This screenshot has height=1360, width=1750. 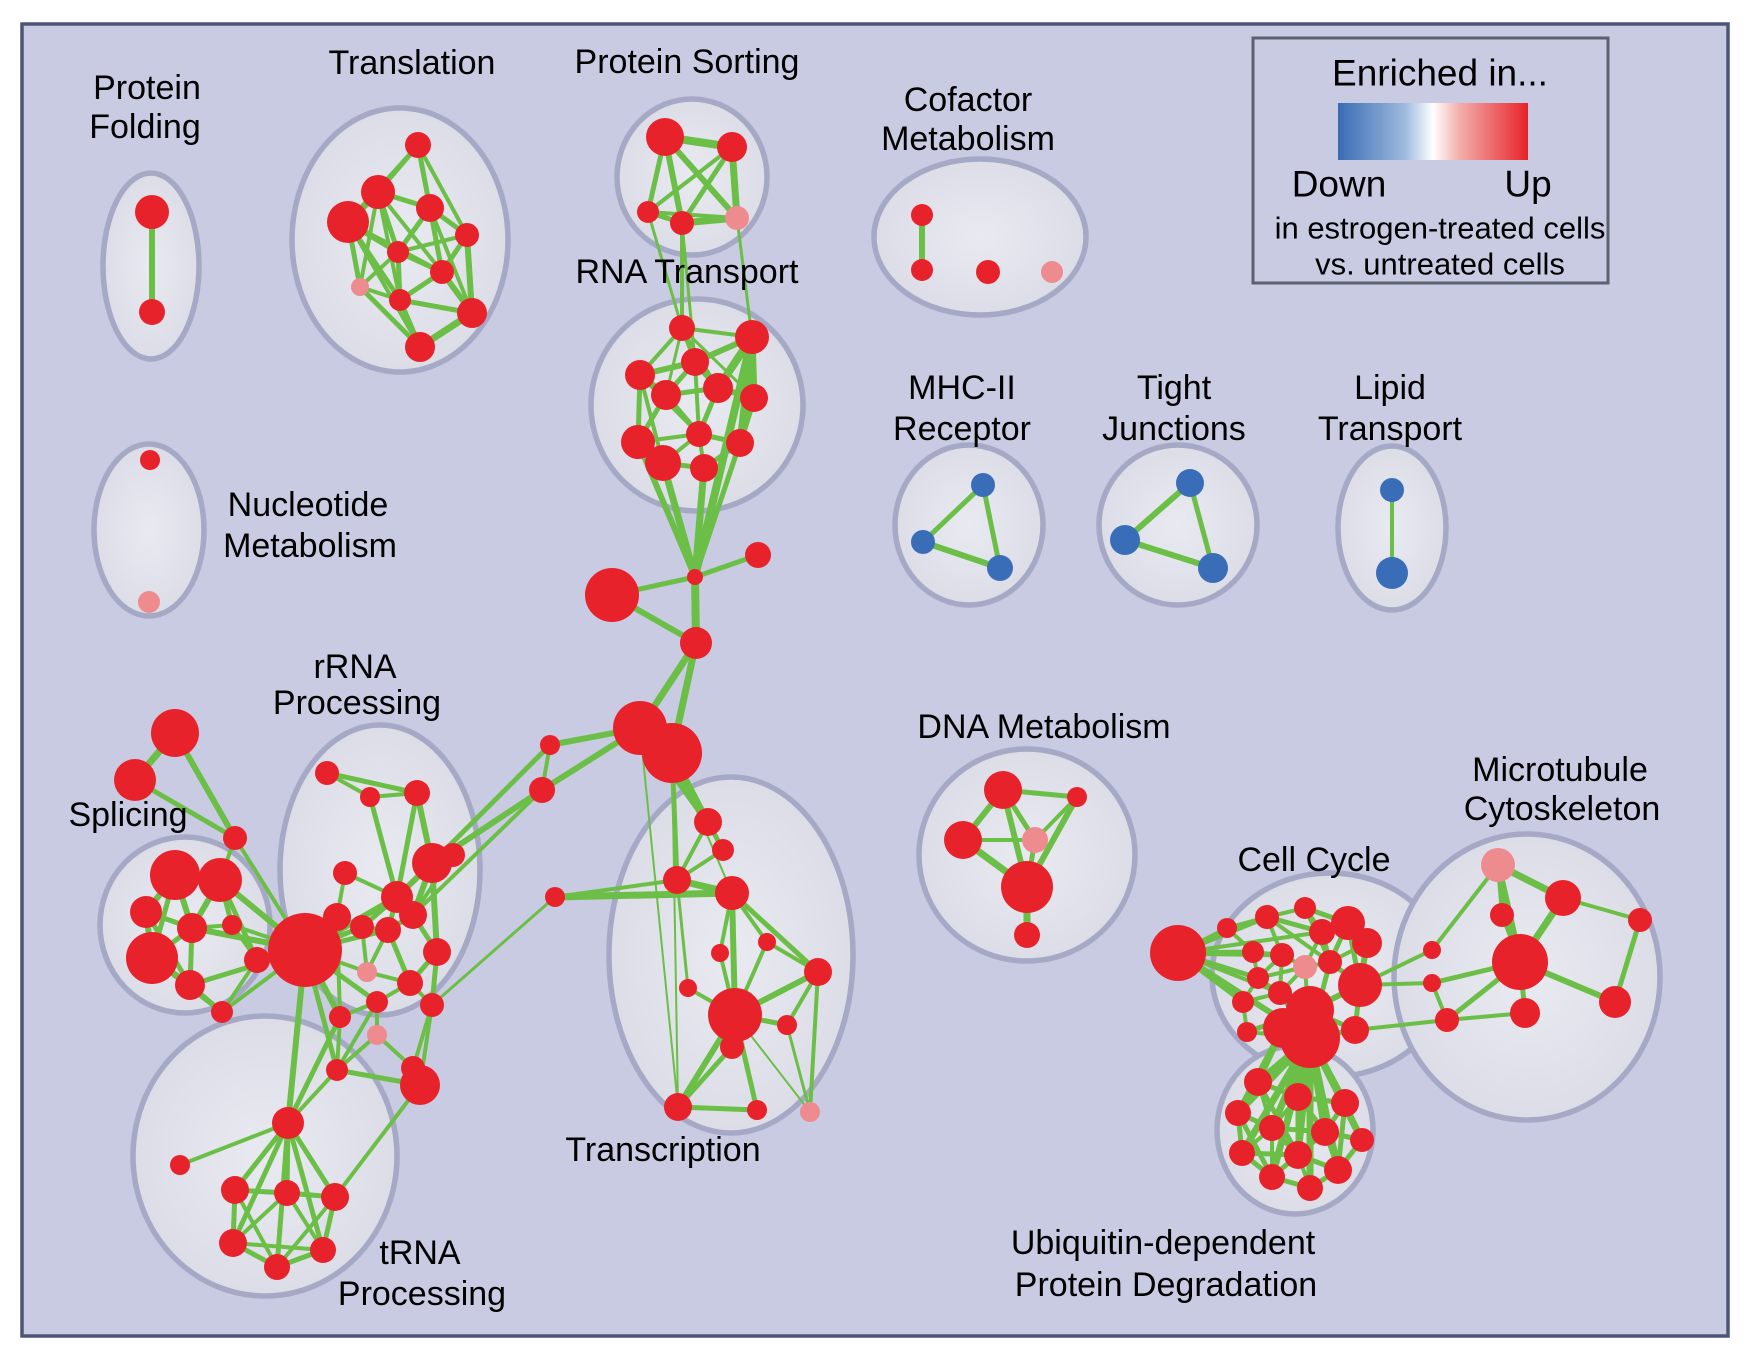 I want to click on node-rt3, so click(x=695, y=362).